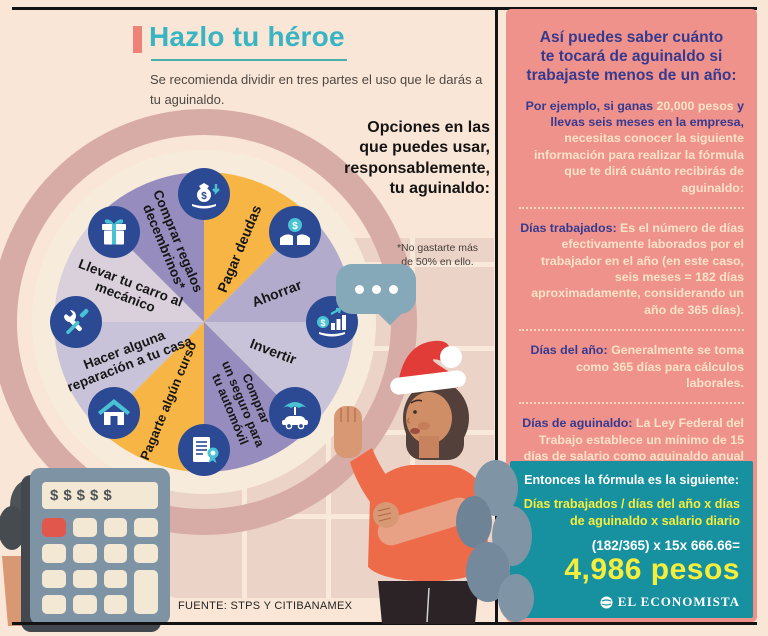 The image size is (768, 636). Describe the element at coordinates (577, 423) in the screenshot. I see `section-label: Días de aguinaldo:` at that location.